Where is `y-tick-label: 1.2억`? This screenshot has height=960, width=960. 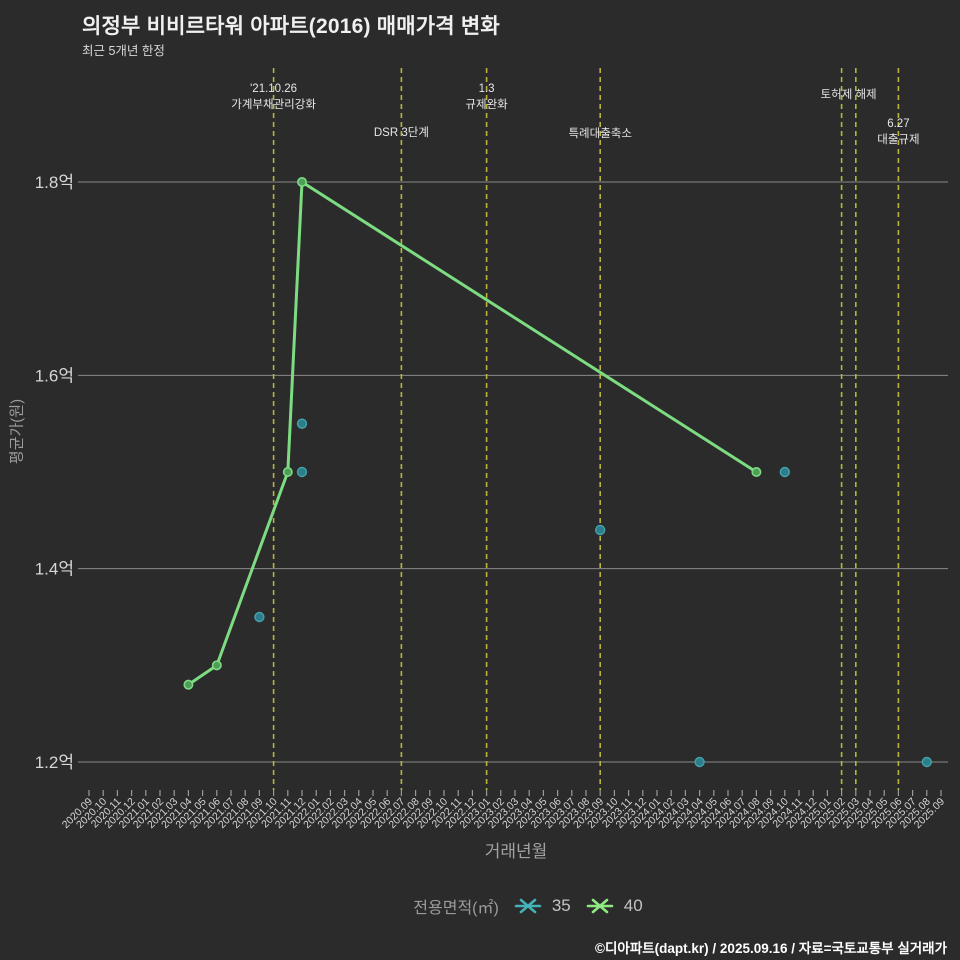 y-tick-label: 1.2억 is located at coordinates (54, 762).